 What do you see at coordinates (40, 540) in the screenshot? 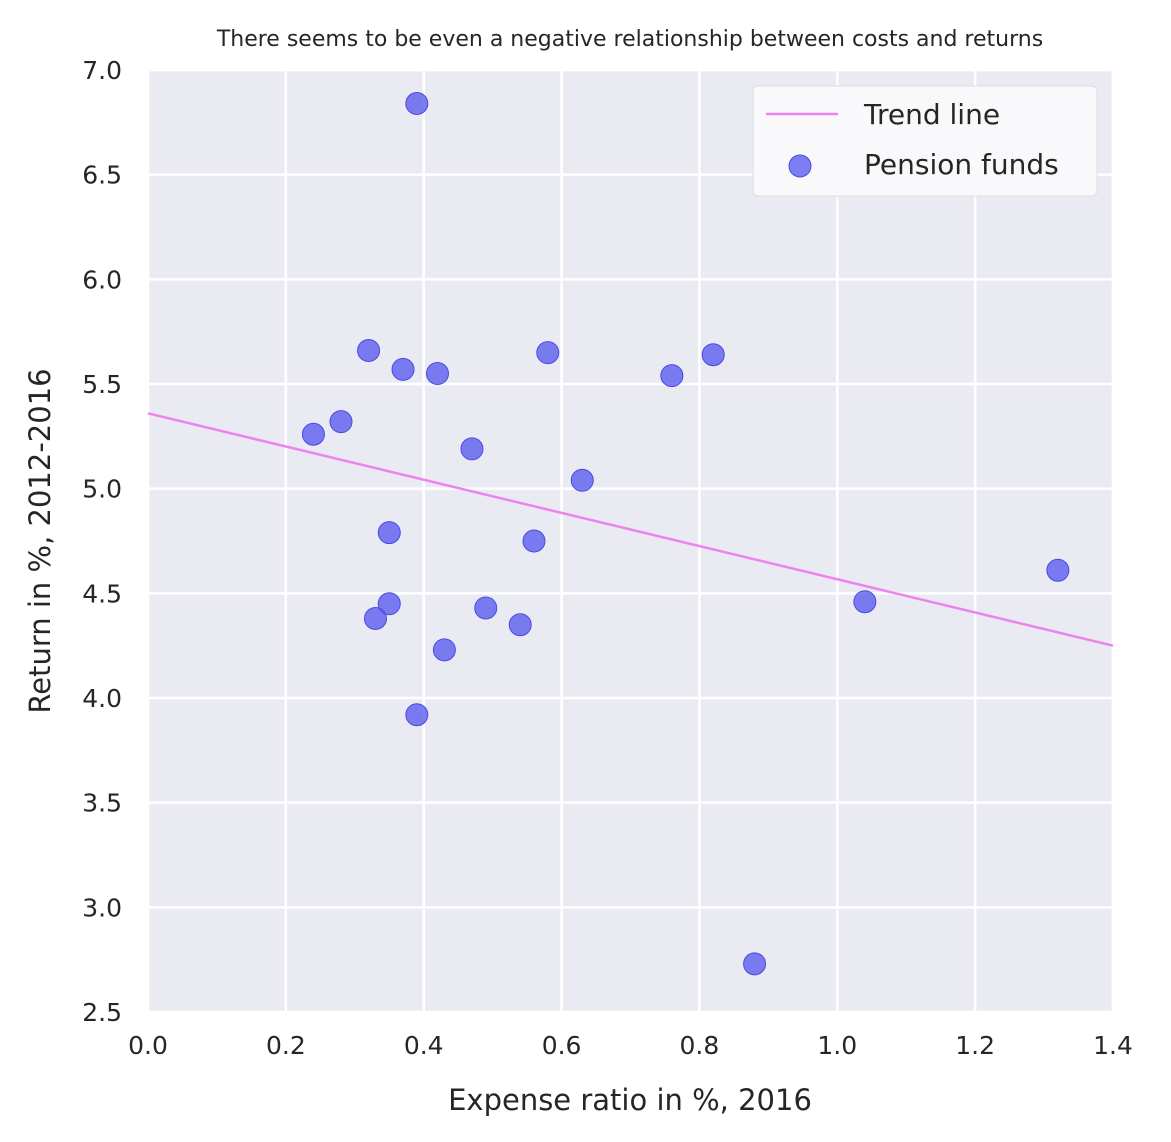
I see `y-axis-label: Return in %, 2012-2016` at bounding box center [40, 540].